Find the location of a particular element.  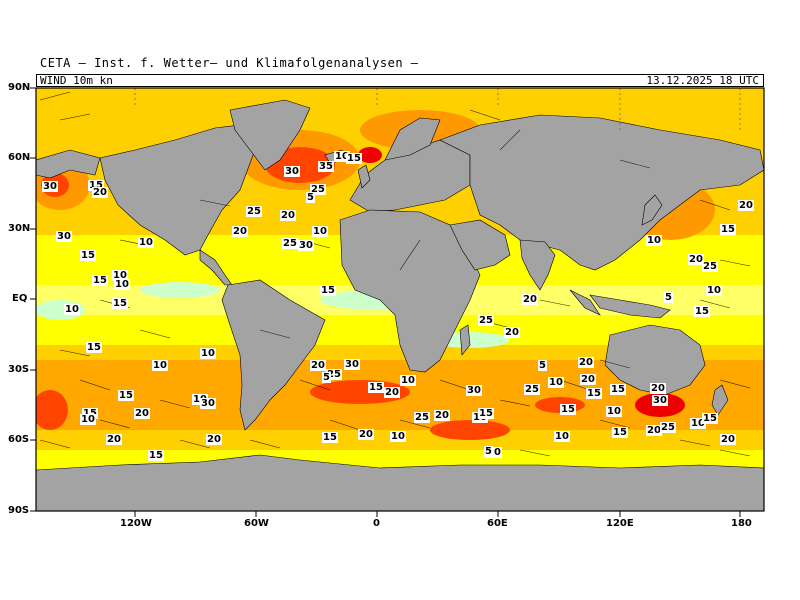

greenland is located at coordinates (270, 135).